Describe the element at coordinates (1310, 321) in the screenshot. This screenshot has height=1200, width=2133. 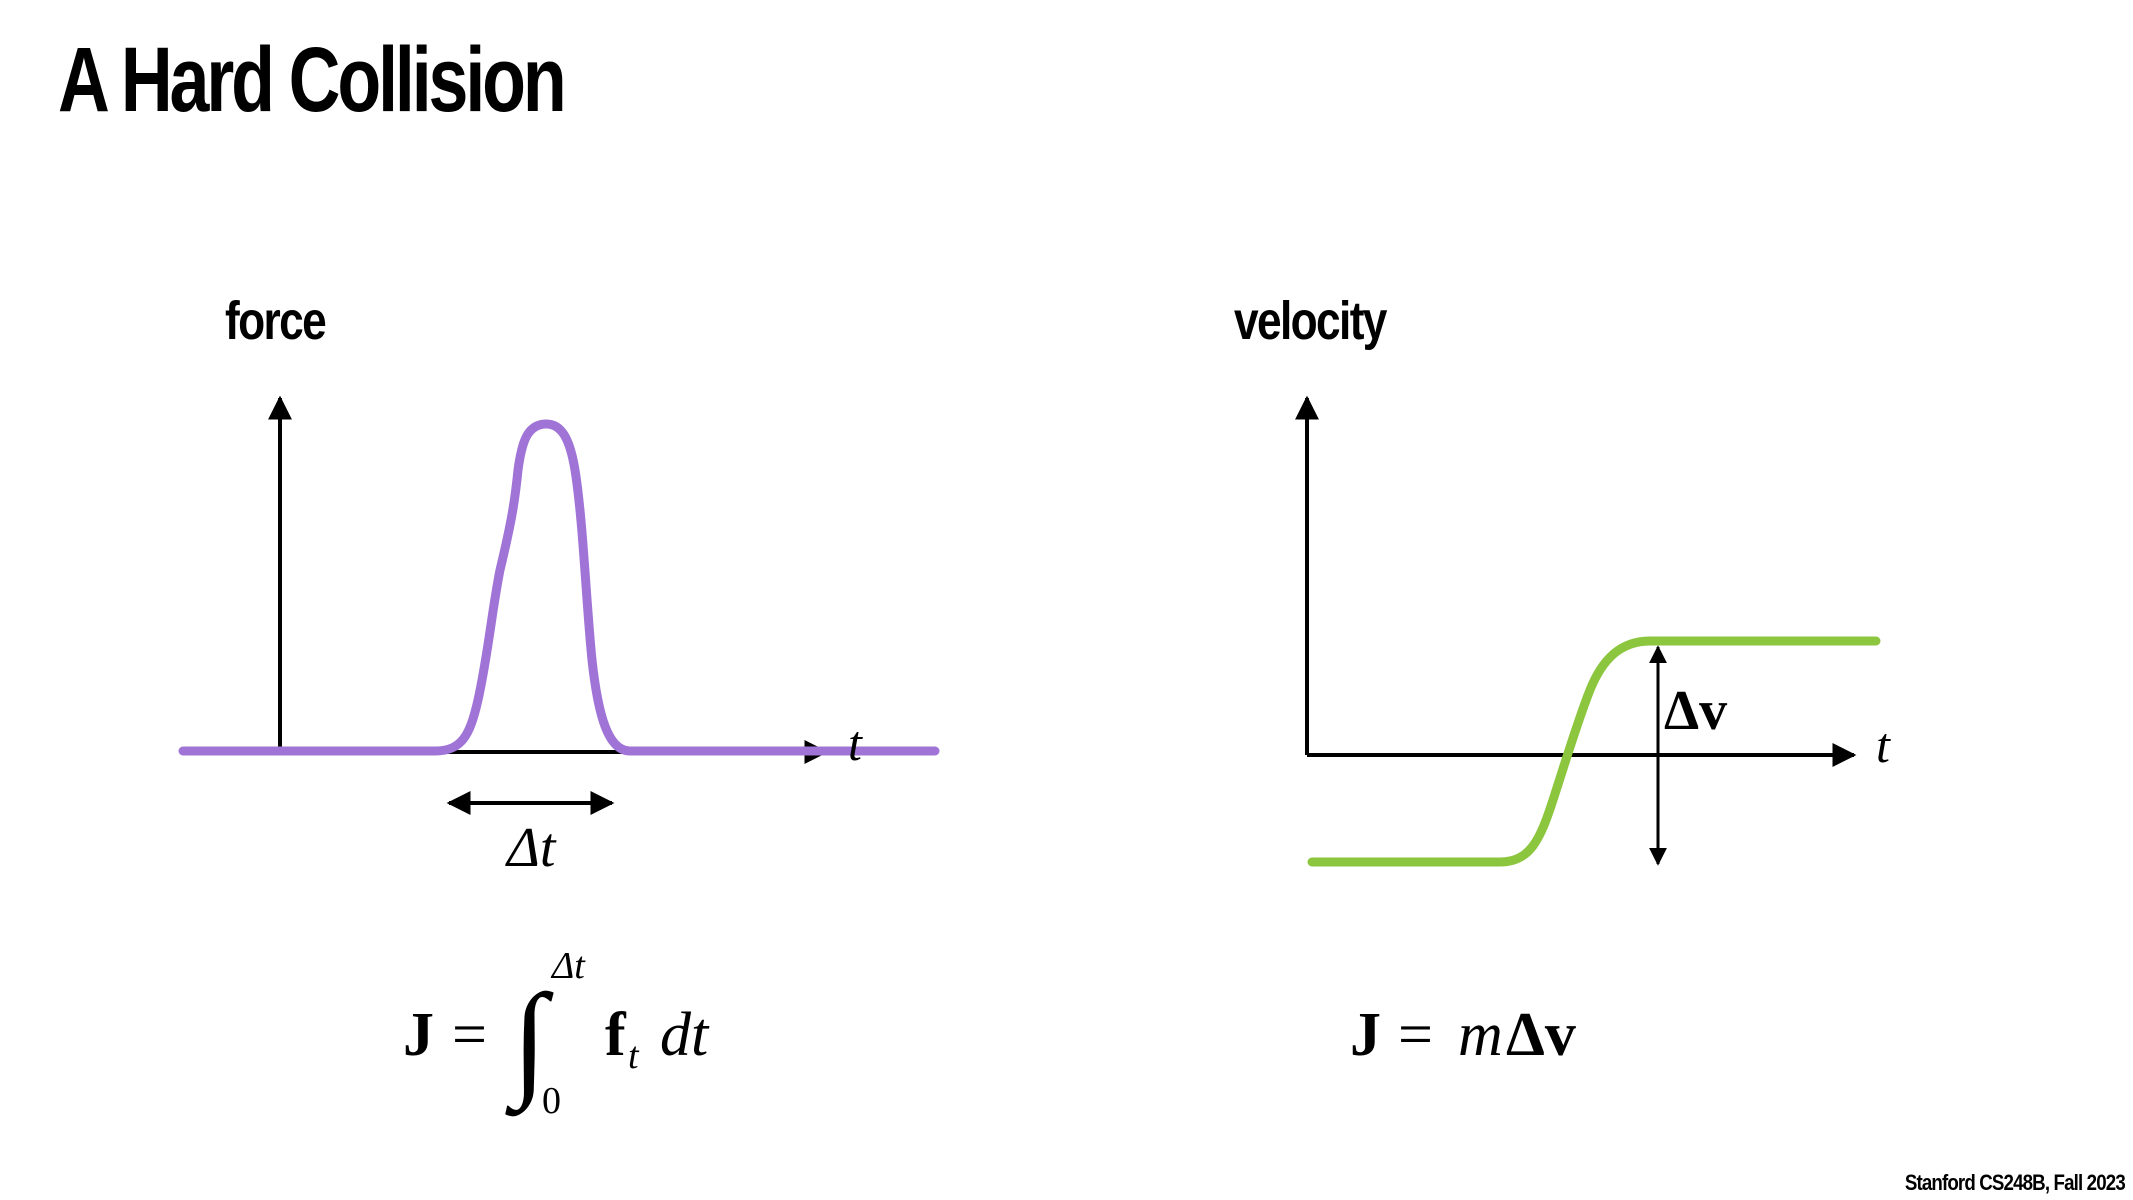
I see `velocity-axis-label: velocity` at that location.